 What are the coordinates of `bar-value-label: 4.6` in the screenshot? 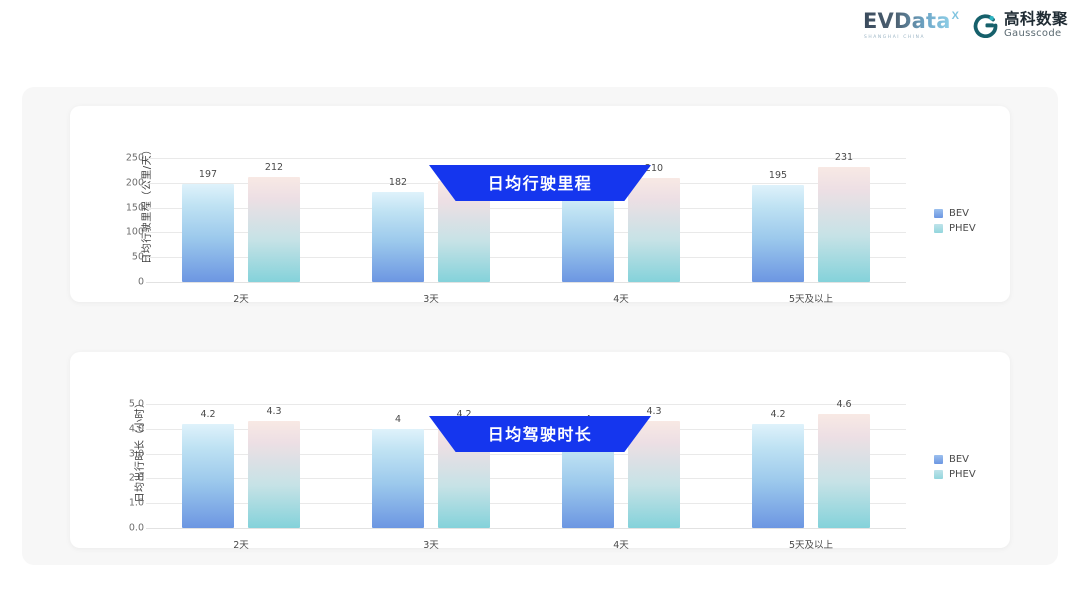 It's located at (844, 404).